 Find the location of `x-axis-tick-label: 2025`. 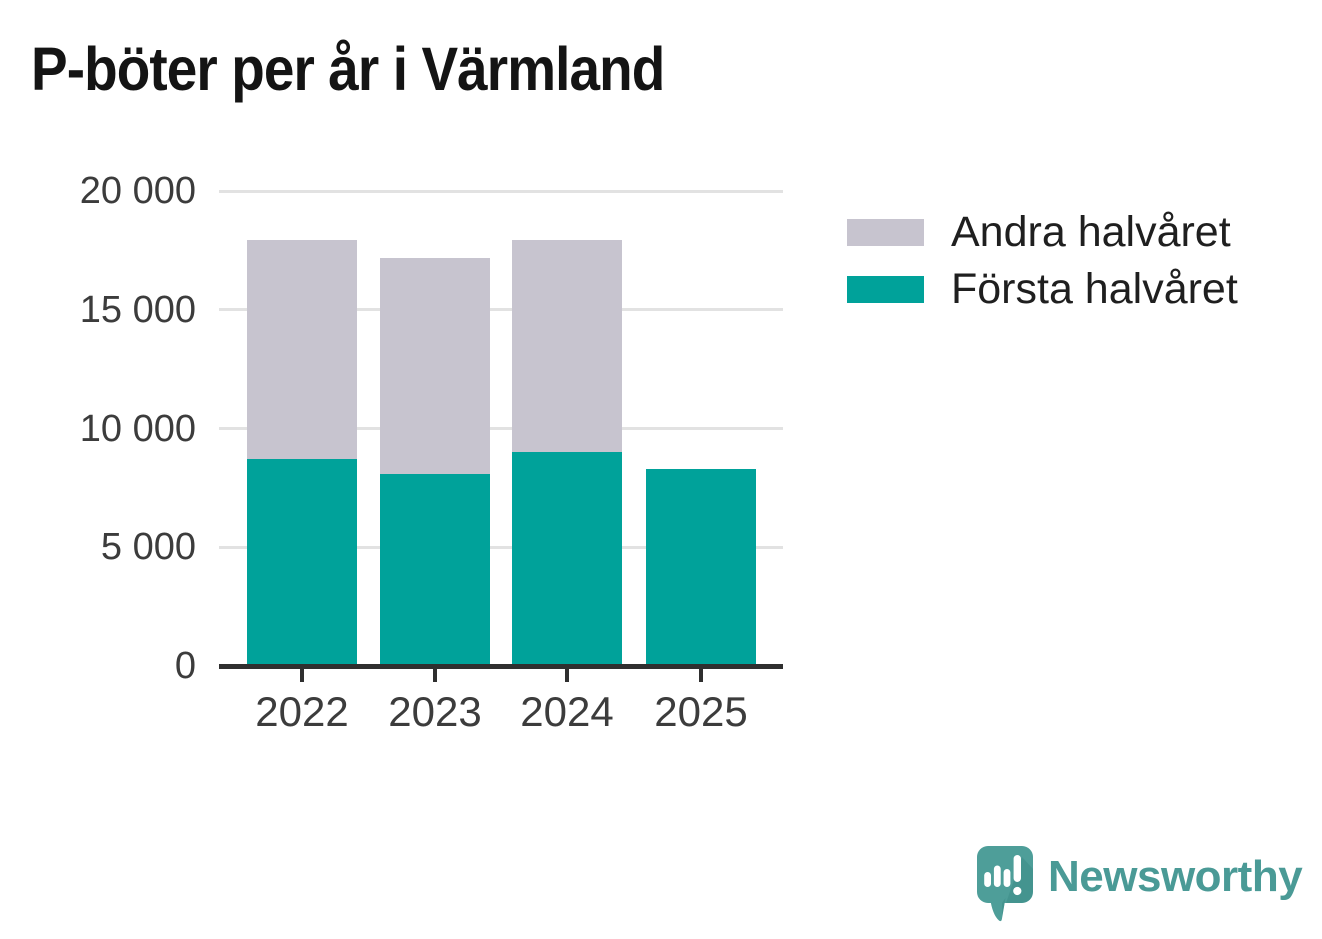

x-axis-tick-label: 2025 is located at coordinates (701, 711).